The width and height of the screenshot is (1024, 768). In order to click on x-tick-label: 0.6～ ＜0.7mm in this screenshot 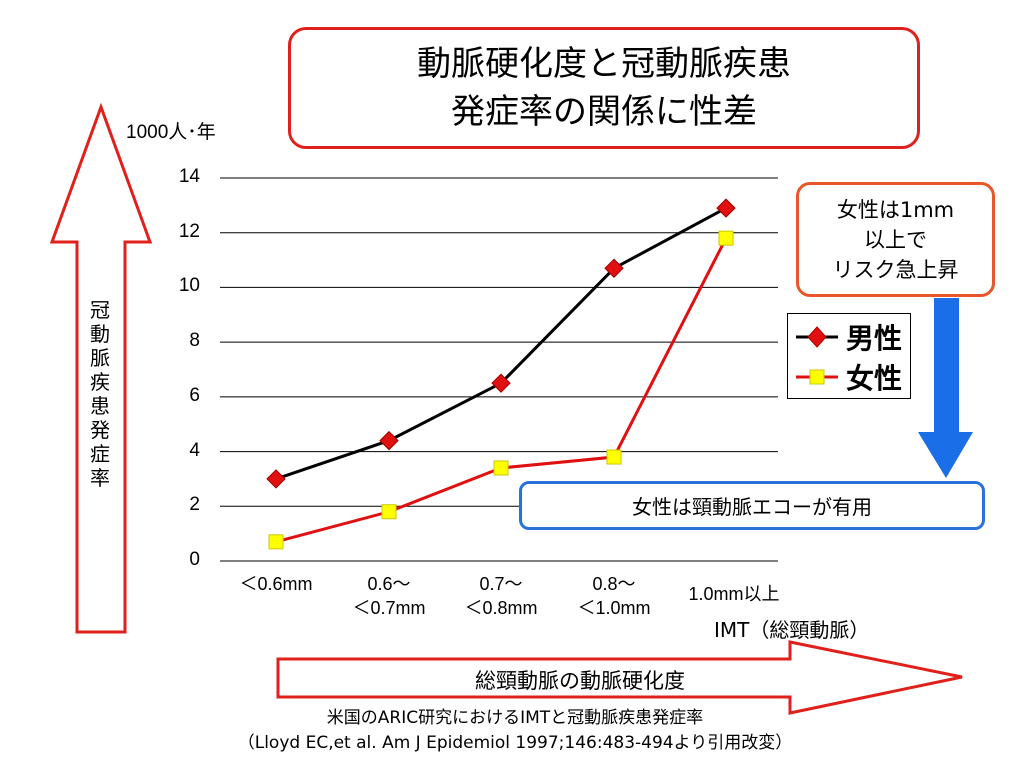, I will do `click(389, 596)`.